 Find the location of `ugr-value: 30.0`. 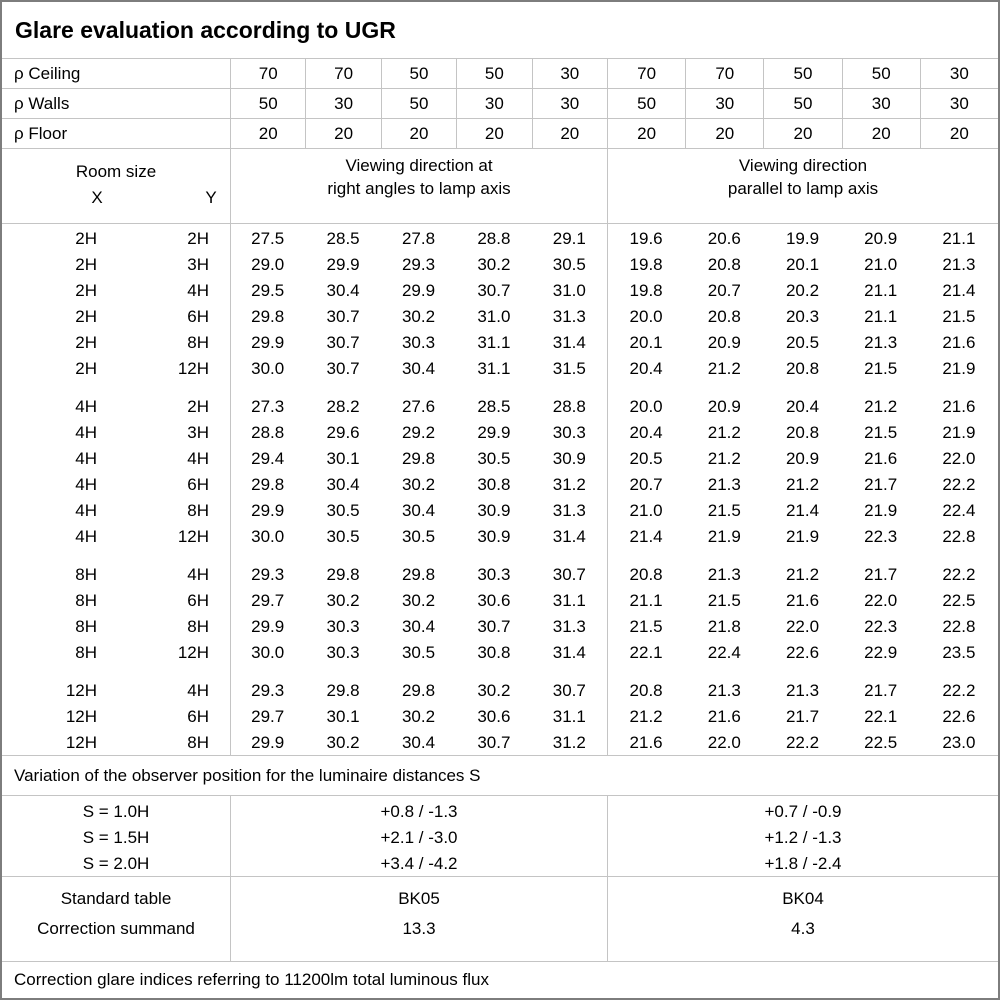

ugr-value: 30.0 is located at coordinates (268, 368).